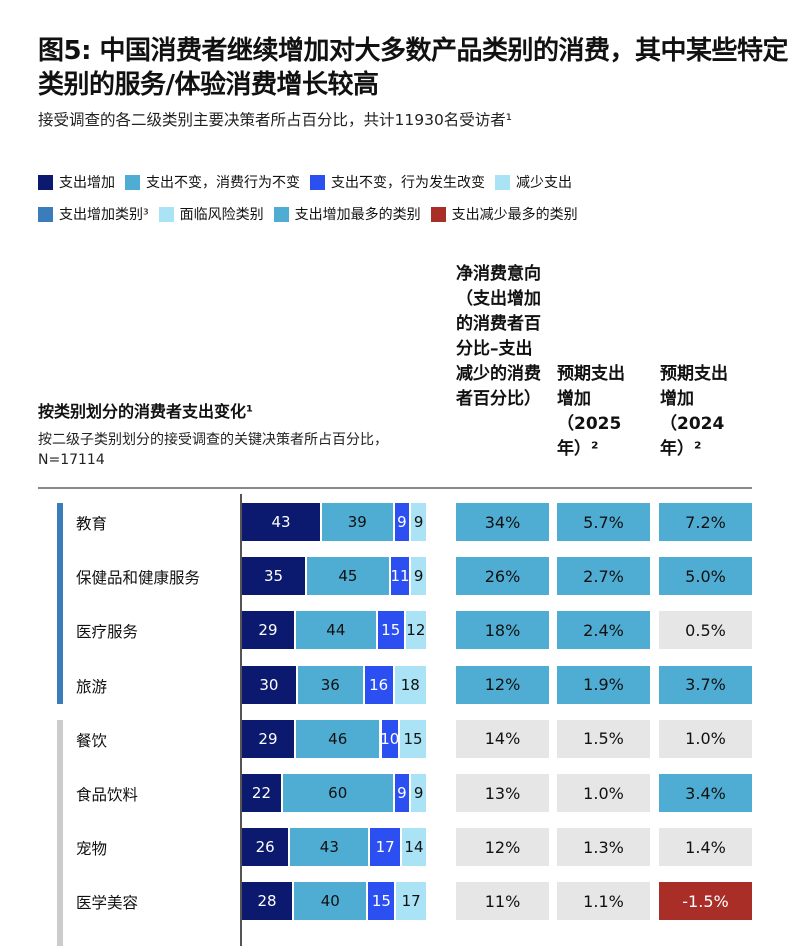 Image resolution: width=800 pixels, height=946 pixels. I want to click on value-cell-net: 14%, so click(502, 738).